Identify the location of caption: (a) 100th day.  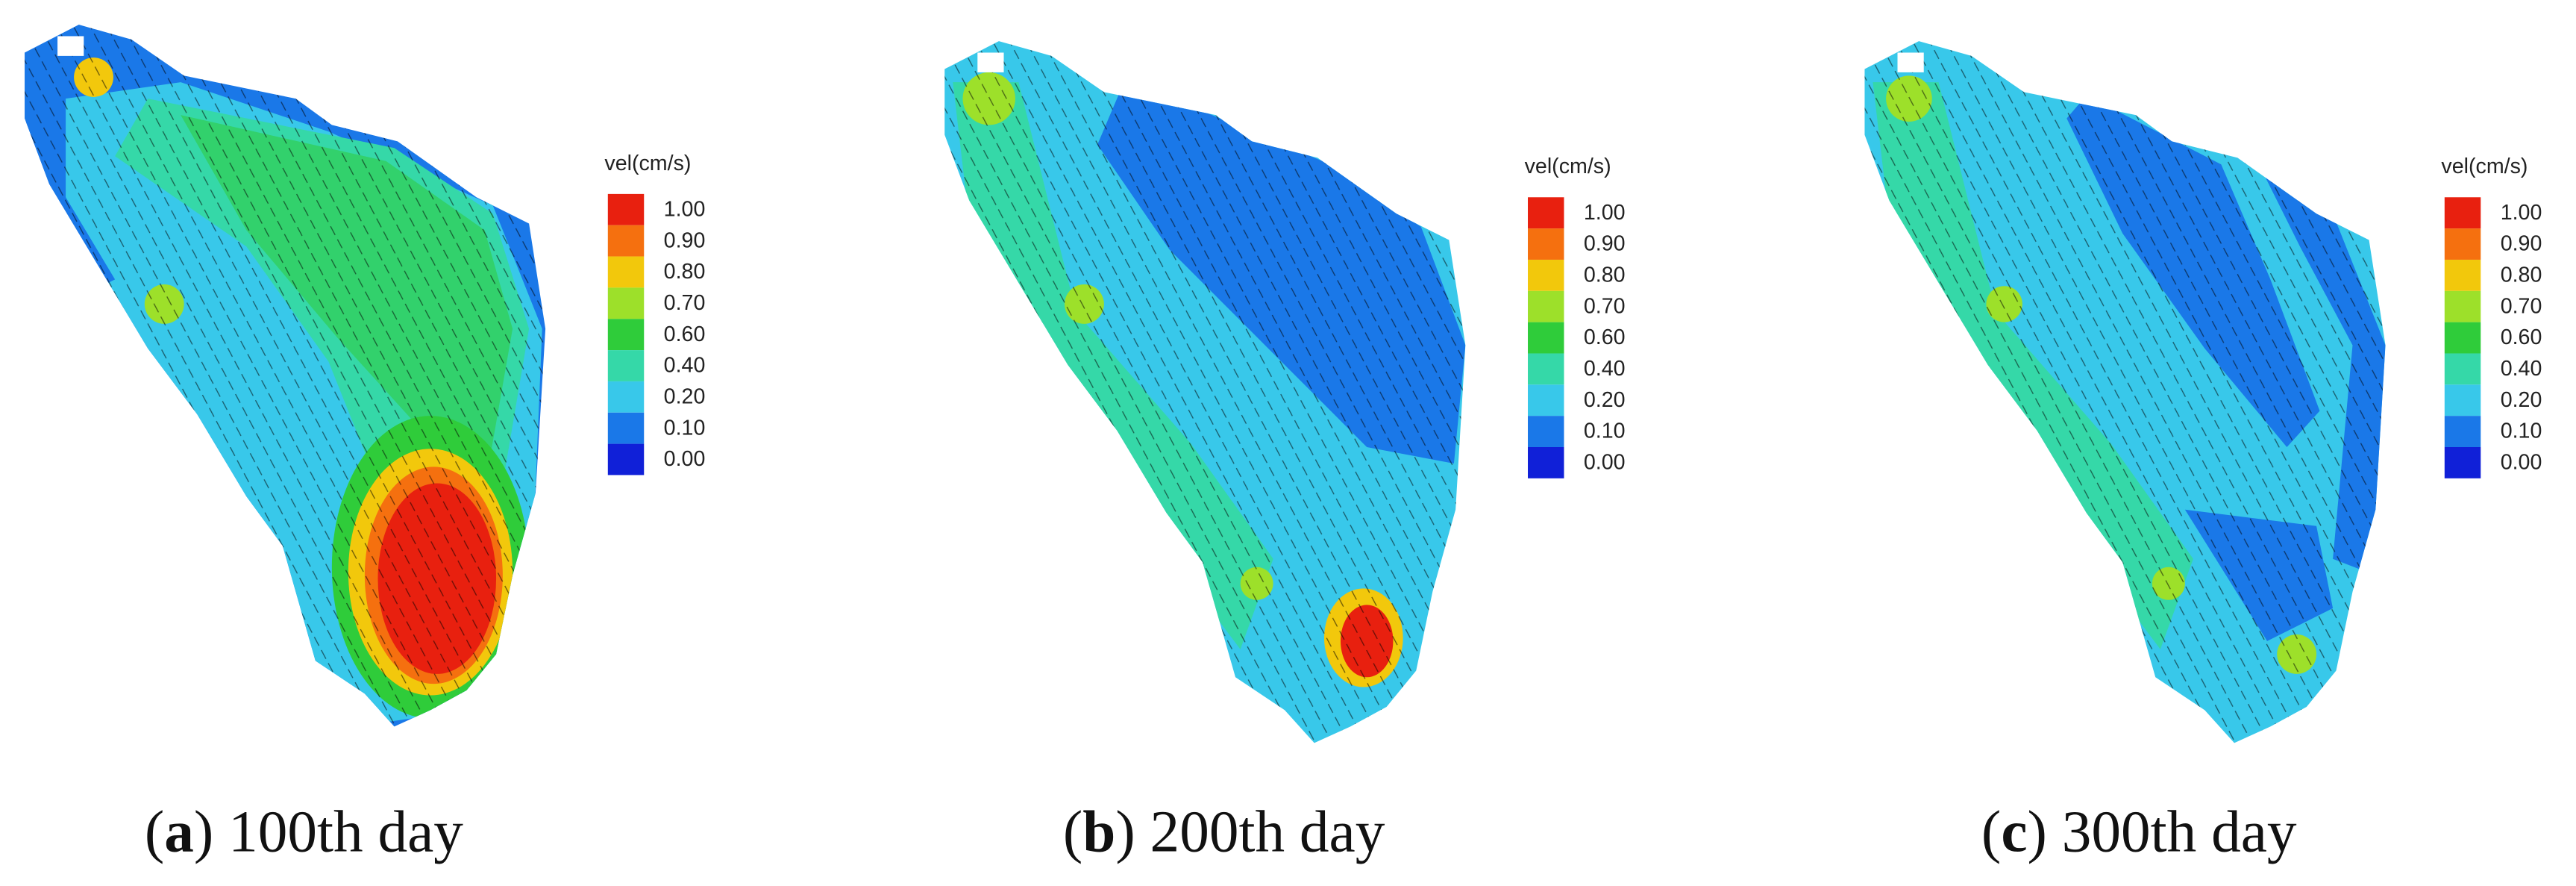
(304, 832).